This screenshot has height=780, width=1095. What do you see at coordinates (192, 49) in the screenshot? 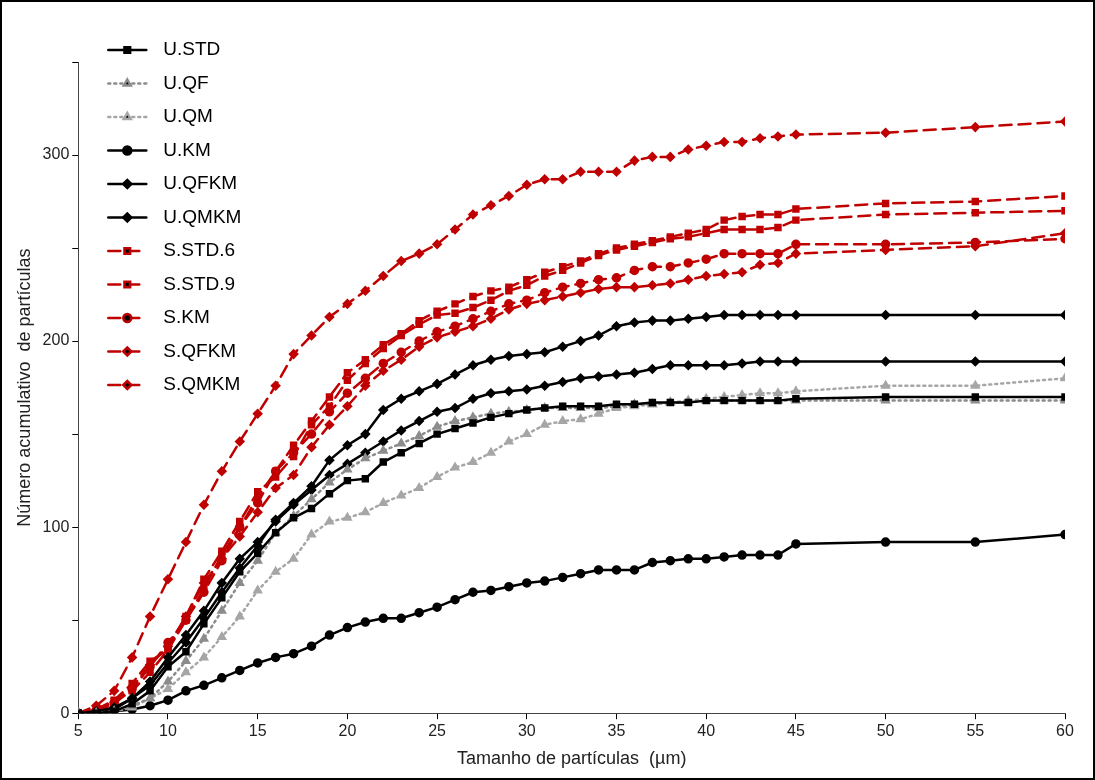
I see `legend-label: U.STD` at bounding box center [192, 49].